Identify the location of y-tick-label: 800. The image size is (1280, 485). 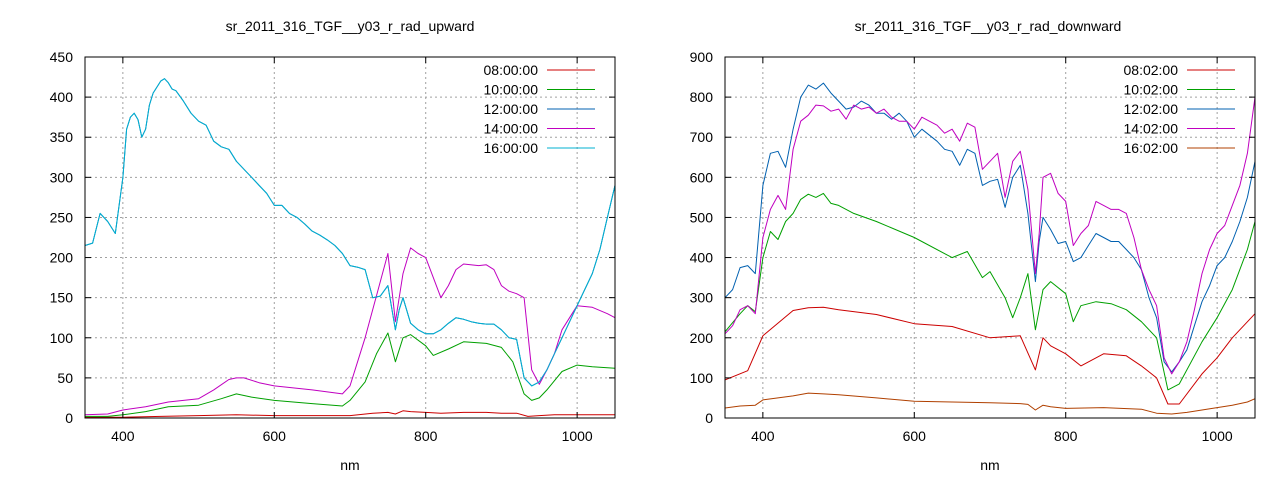
(702, 97).